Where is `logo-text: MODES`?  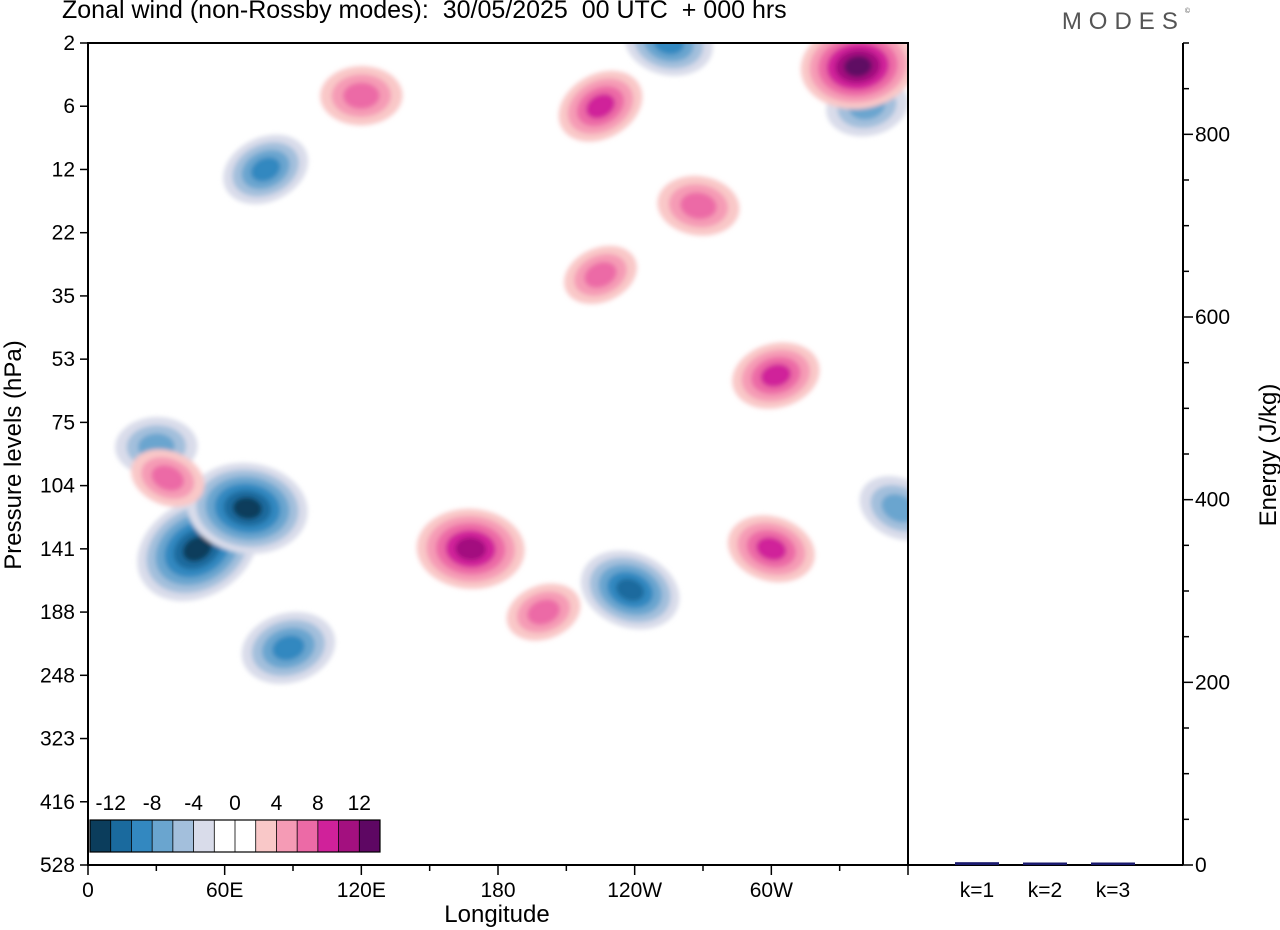 logo-text: MODES is located at coordinates (1123, 21).